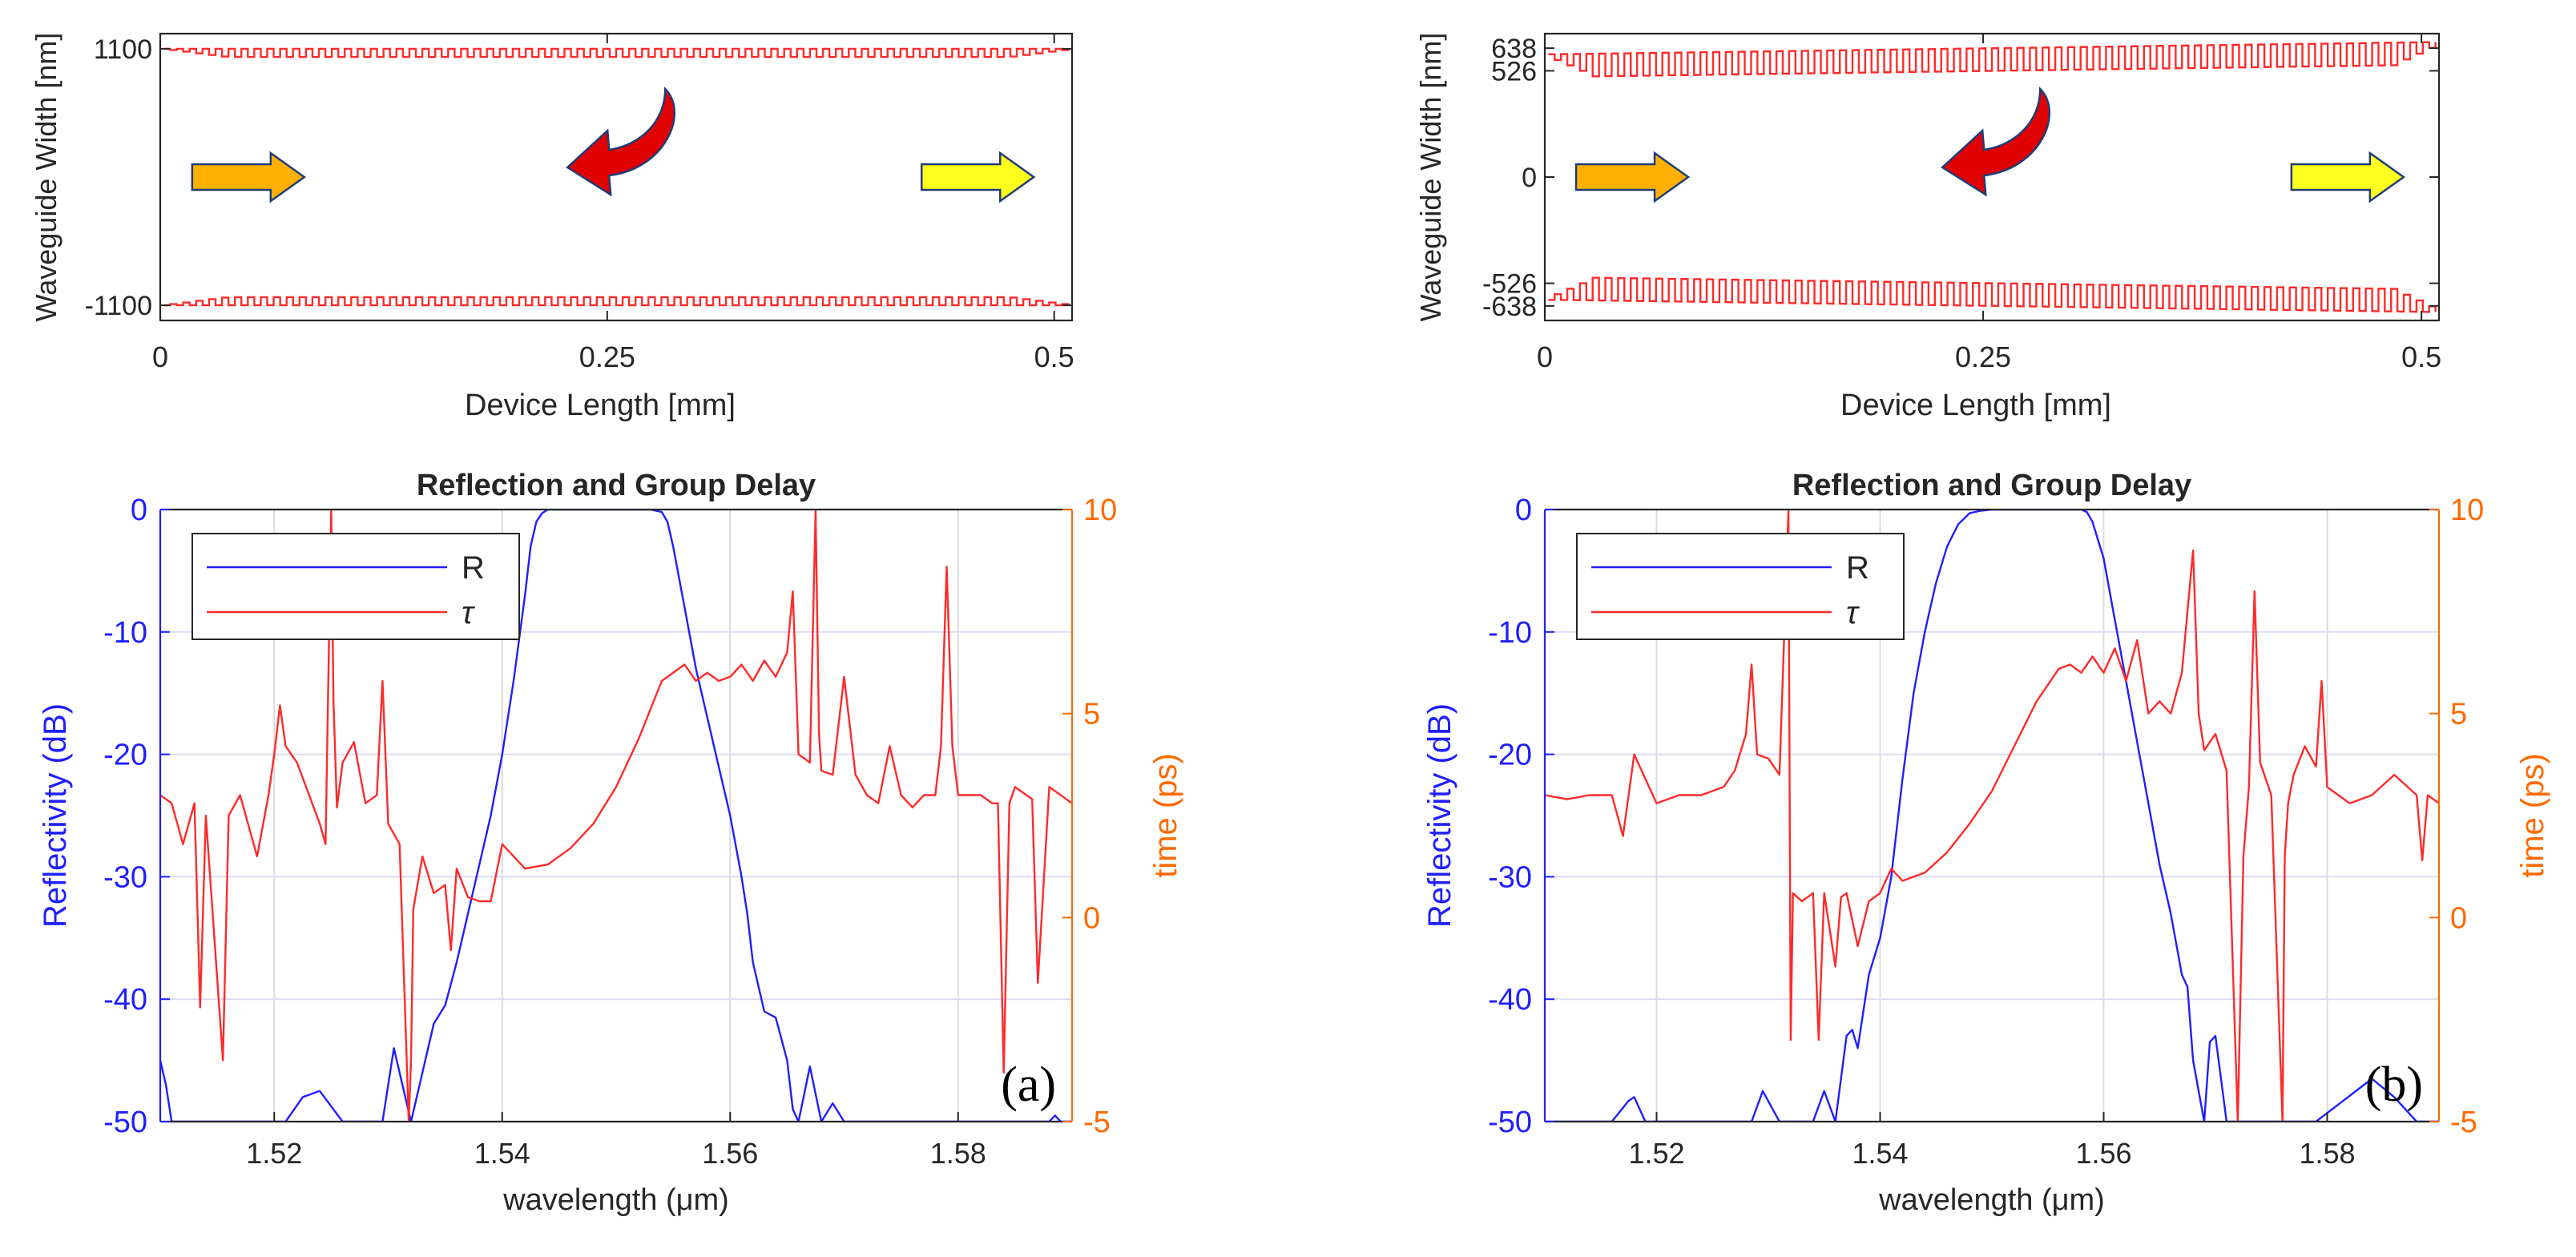  Describe the element at coordinates (1509, 284) in the screenshot. I see `y-tick-label: -526` at that location.